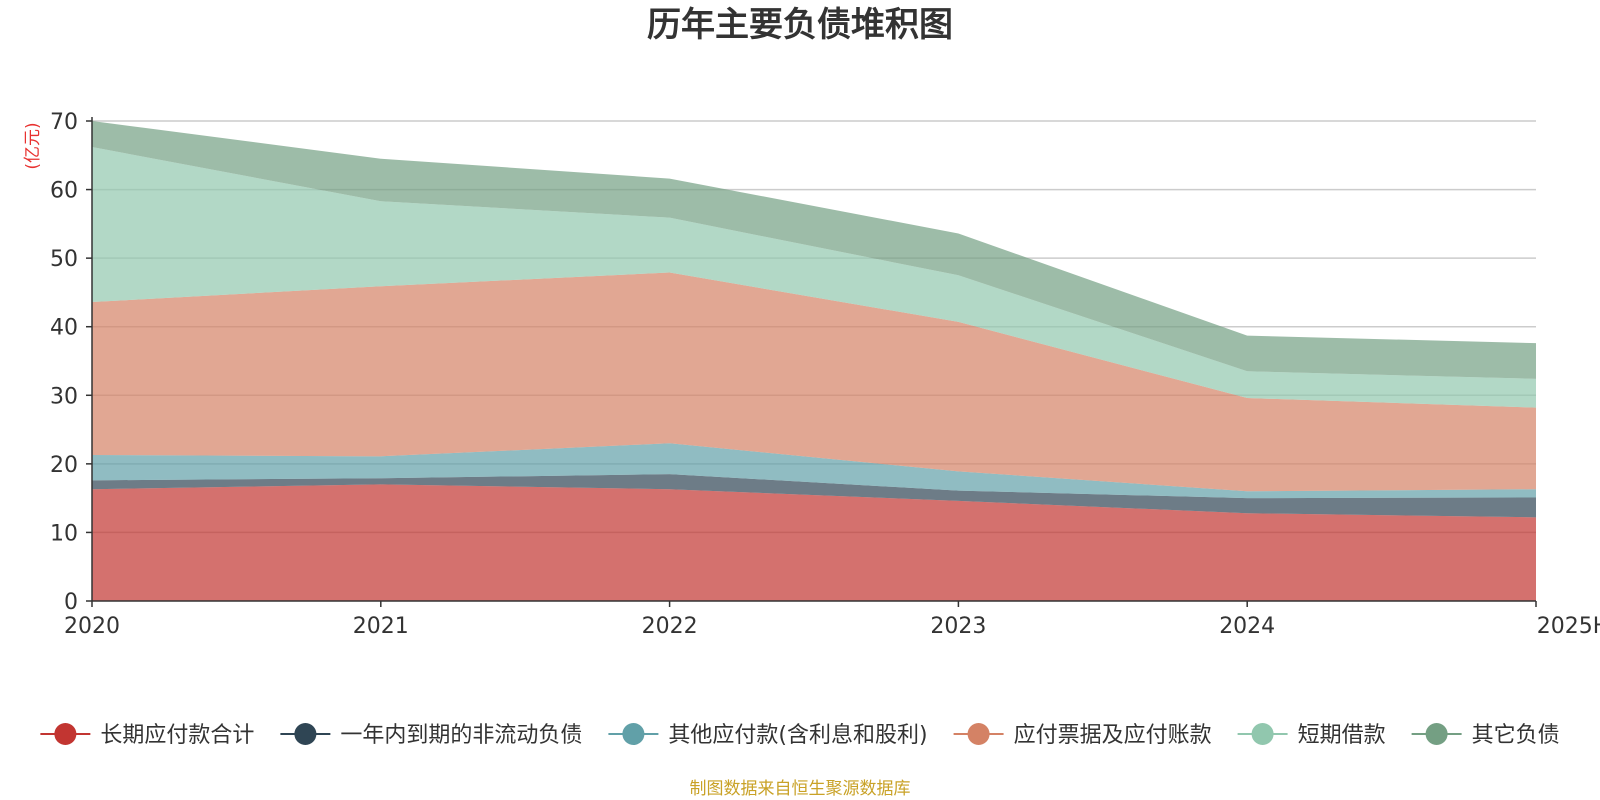  What do you see at coordinates (1342, 735) in the screenshot?
I see `legend-label: 短期借款` at bounding box center [1342, 735].